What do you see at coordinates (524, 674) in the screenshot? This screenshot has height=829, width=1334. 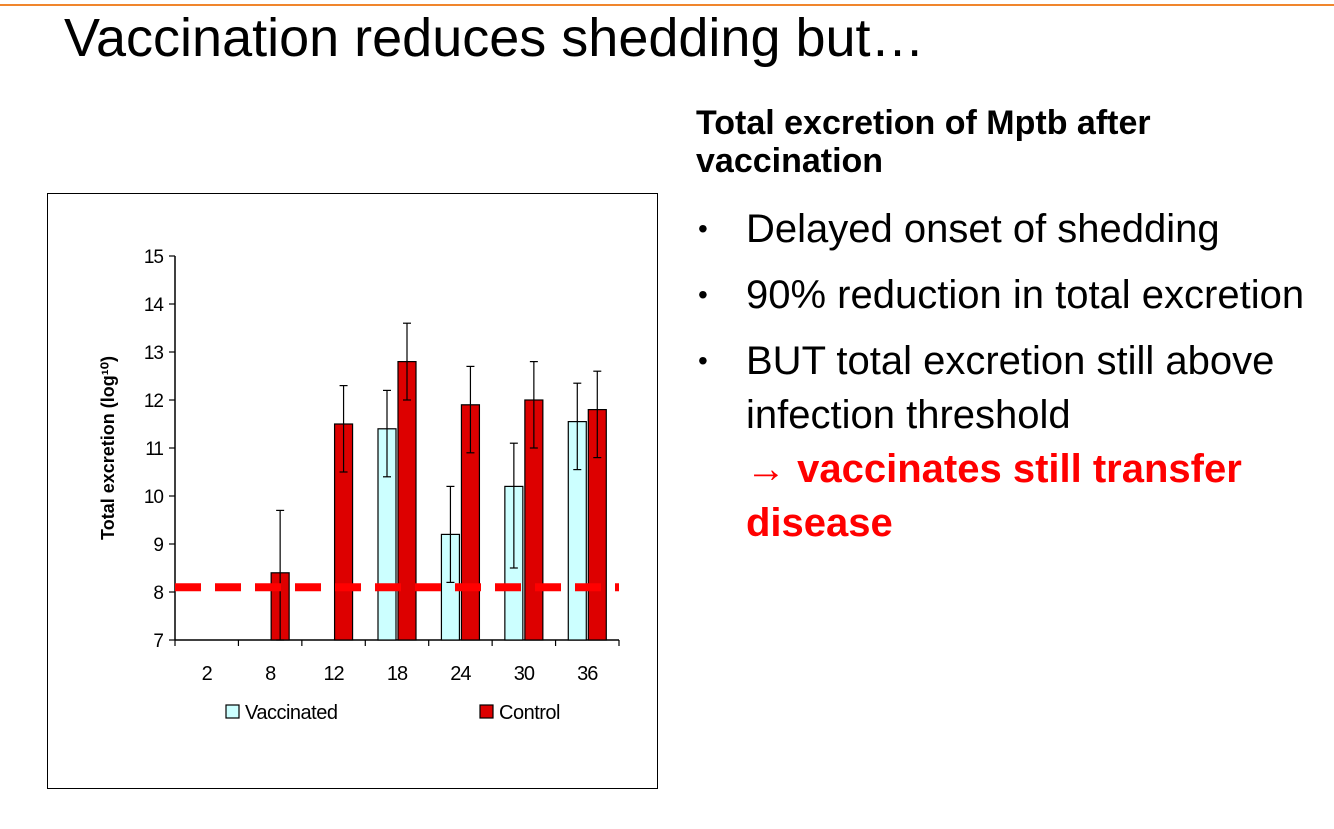 I see `x-tick-label: 30` at bounding box center [524, 674].